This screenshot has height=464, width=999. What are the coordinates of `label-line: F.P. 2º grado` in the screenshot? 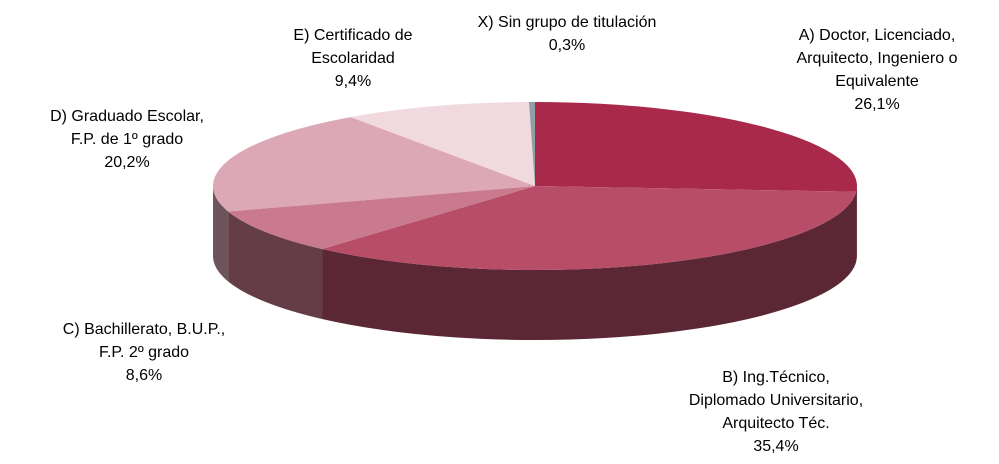 It's located at (144, 352).